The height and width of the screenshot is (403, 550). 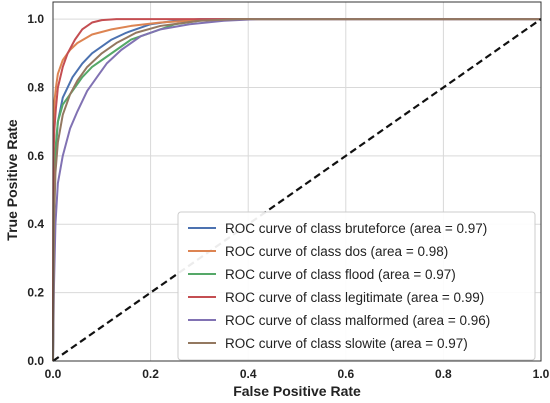 What do you see at coordinates (346, 343) in the screenshot?
I see `legend-entry: ROC curve of class slowite (area = 0.97)` at bounding box center [346, 343].